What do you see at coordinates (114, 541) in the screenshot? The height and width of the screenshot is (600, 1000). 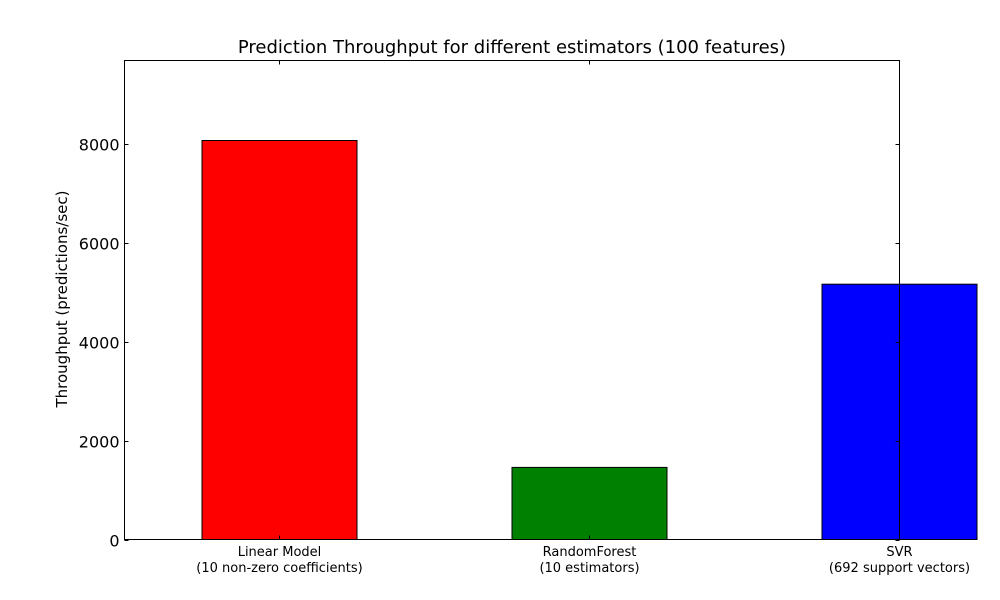 I see `y-tick-label-0: 0` at bounding box center [114, 541].